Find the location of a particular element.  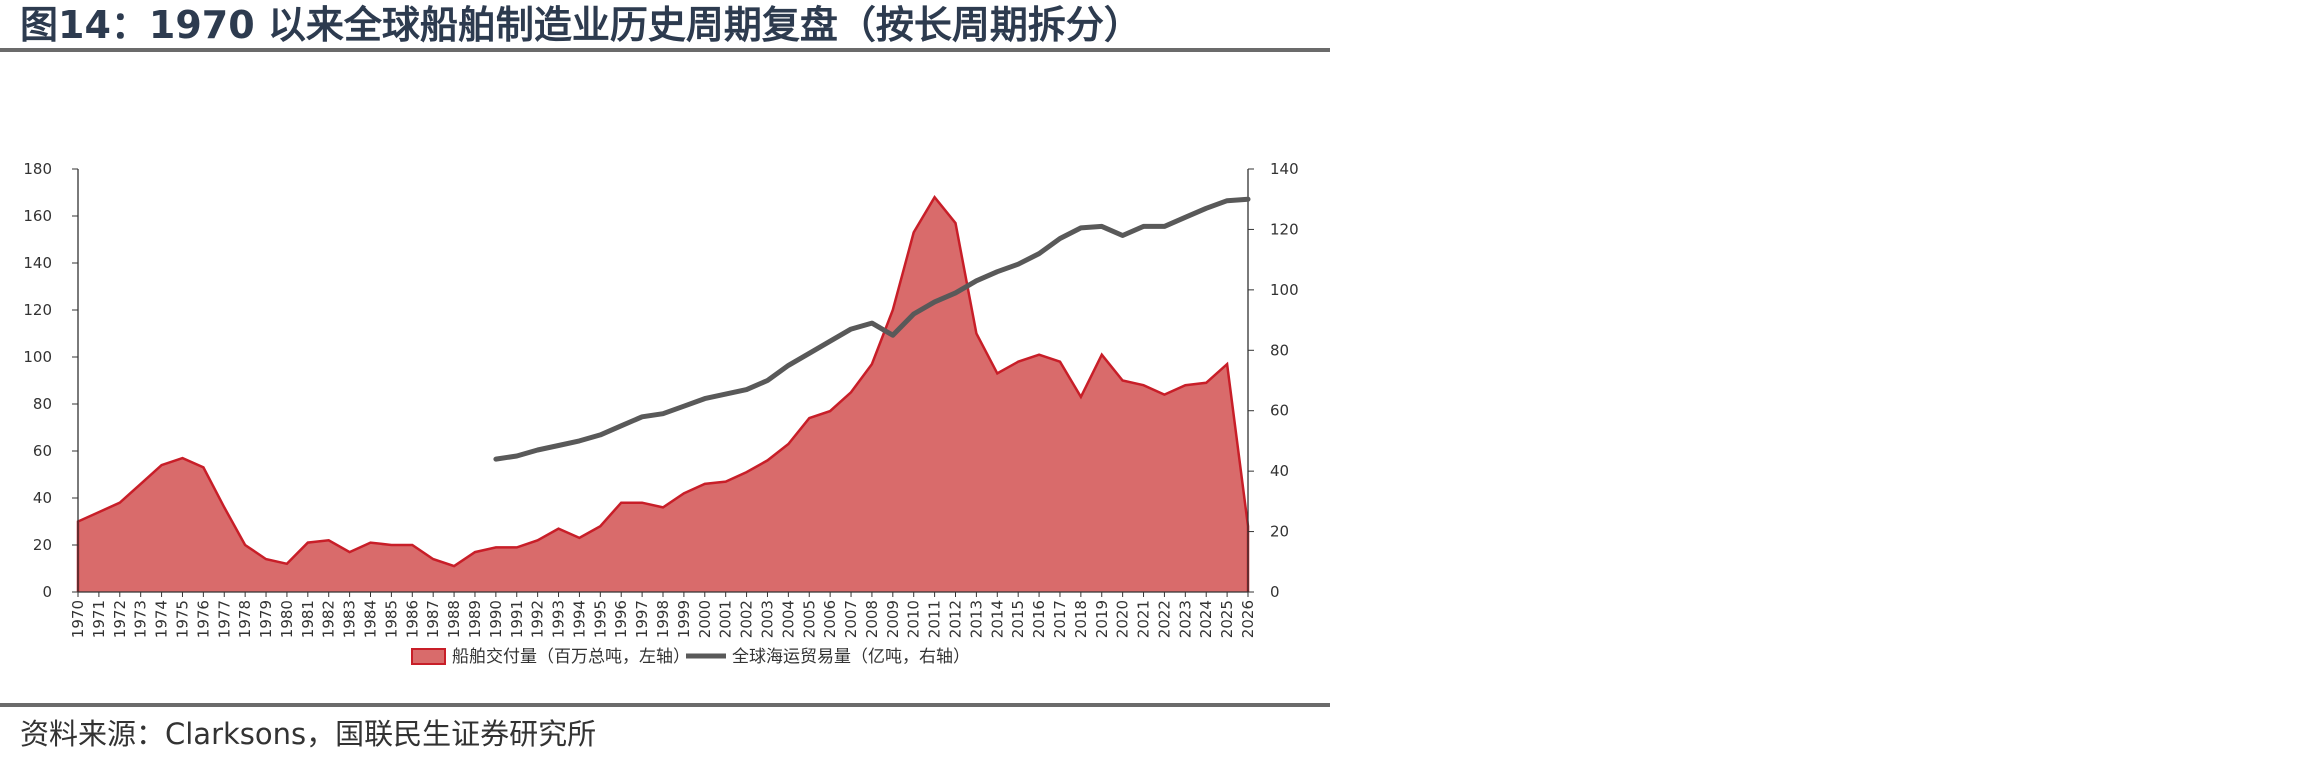

x-axis-tick-label: 1981 is located at coordinates (308, 619).